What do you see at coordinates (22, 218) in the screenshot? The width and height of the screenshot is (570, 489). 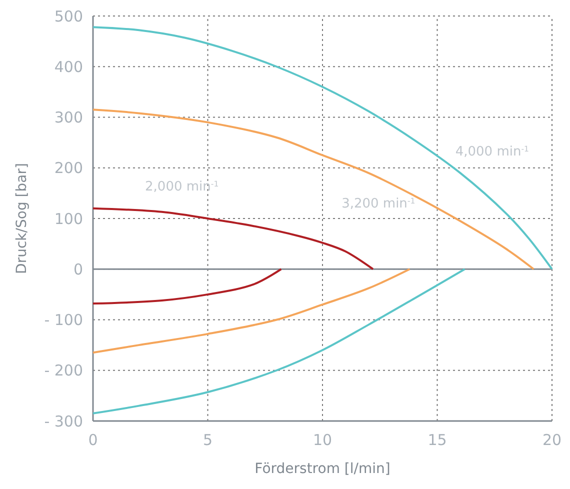 I see `y-axis-title: Druck/Sog [bar]` at bounding box center [22, 218].